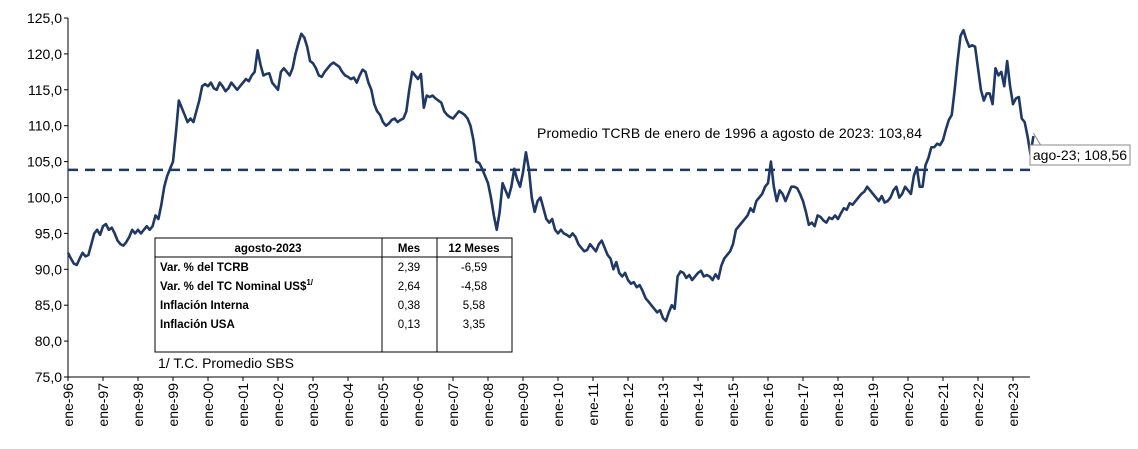  What do you see at coordinates (474, 268) in the screenshot?
I see `table-cell: -6,59` at bounding box center [474, 268].